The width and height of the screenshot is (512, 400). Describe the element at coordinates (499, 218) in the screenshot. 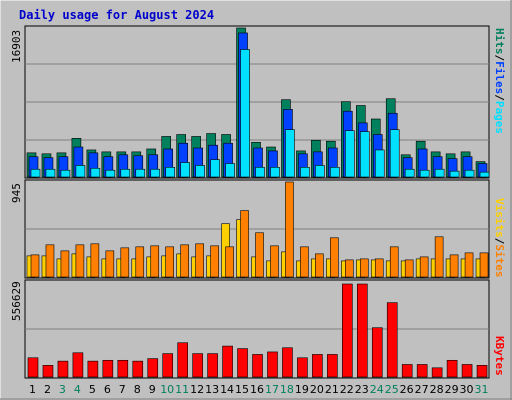

I see `legend-visits: Visits` at that location.